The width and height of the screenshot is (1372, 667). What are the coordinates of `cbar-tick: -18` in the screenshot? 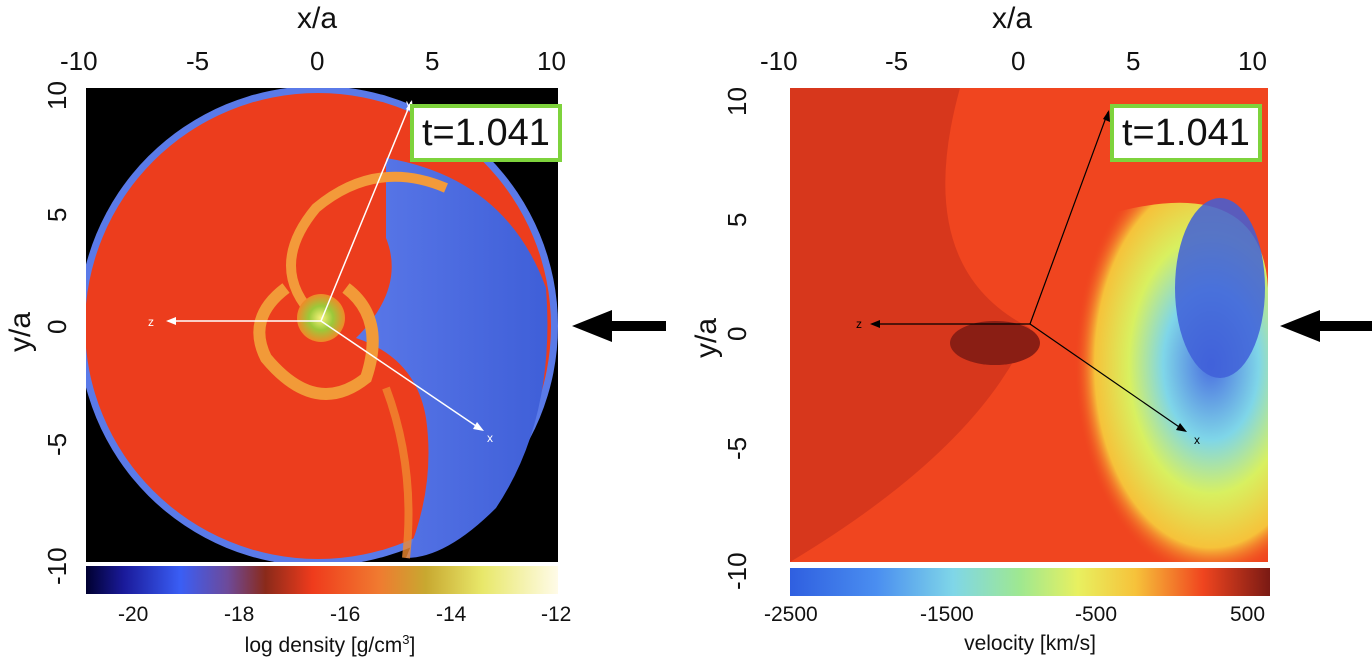 It's located at (239, 614).